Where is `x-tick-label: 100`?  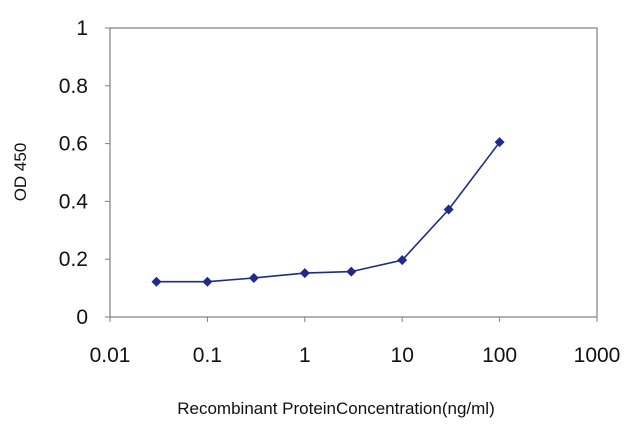
x-tick-label: 100 is located at coordinates (499, 355).